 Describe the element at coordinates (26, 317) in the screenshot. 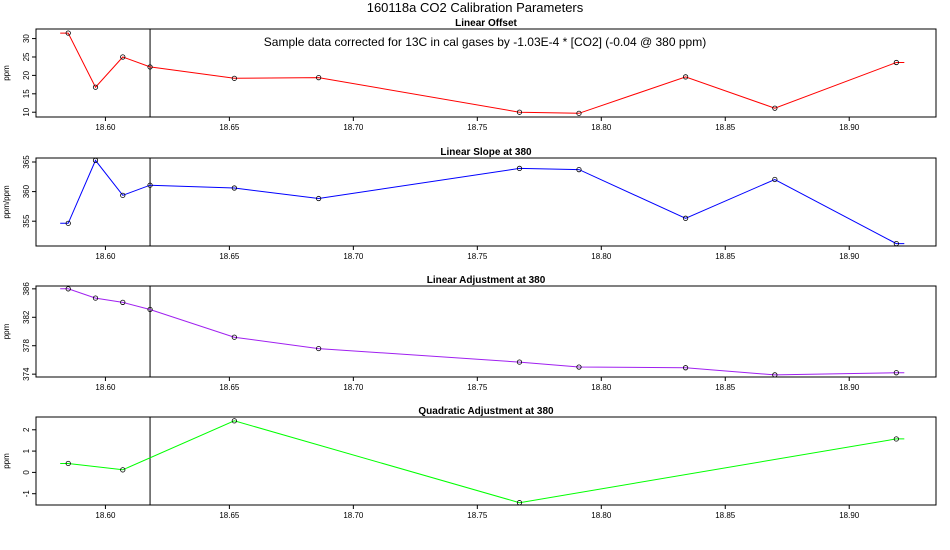

I see `y-tick-label: 382` at that location.